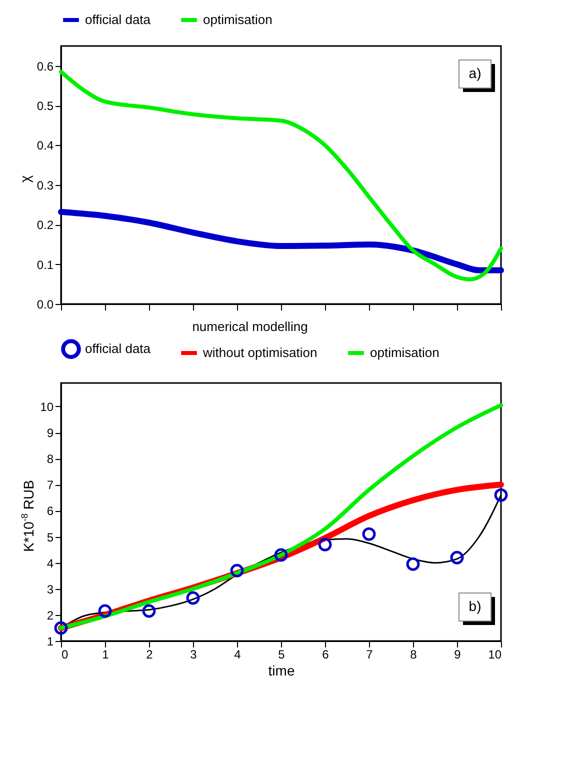 The image size is (563, 779). I want to click on legend-label: without optimisation, so click(260, 352).